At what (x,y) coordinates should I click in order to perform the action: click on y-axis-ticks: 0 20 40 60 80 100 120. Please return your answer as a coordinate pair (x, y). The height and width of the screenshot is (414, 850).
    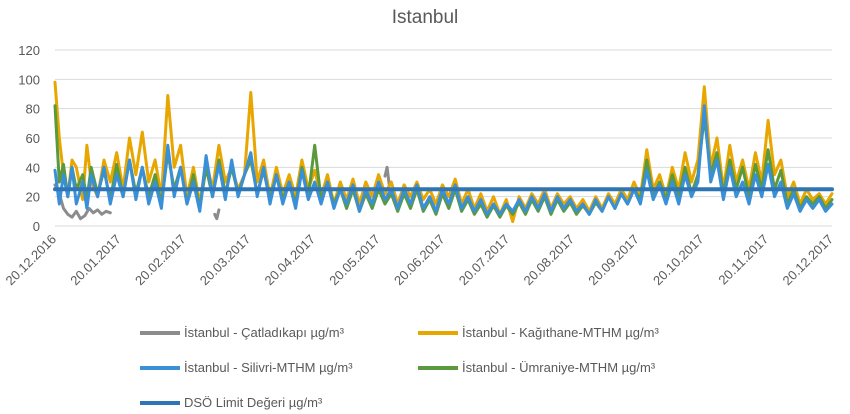
    Looking at the image, I should click on (29, 138).